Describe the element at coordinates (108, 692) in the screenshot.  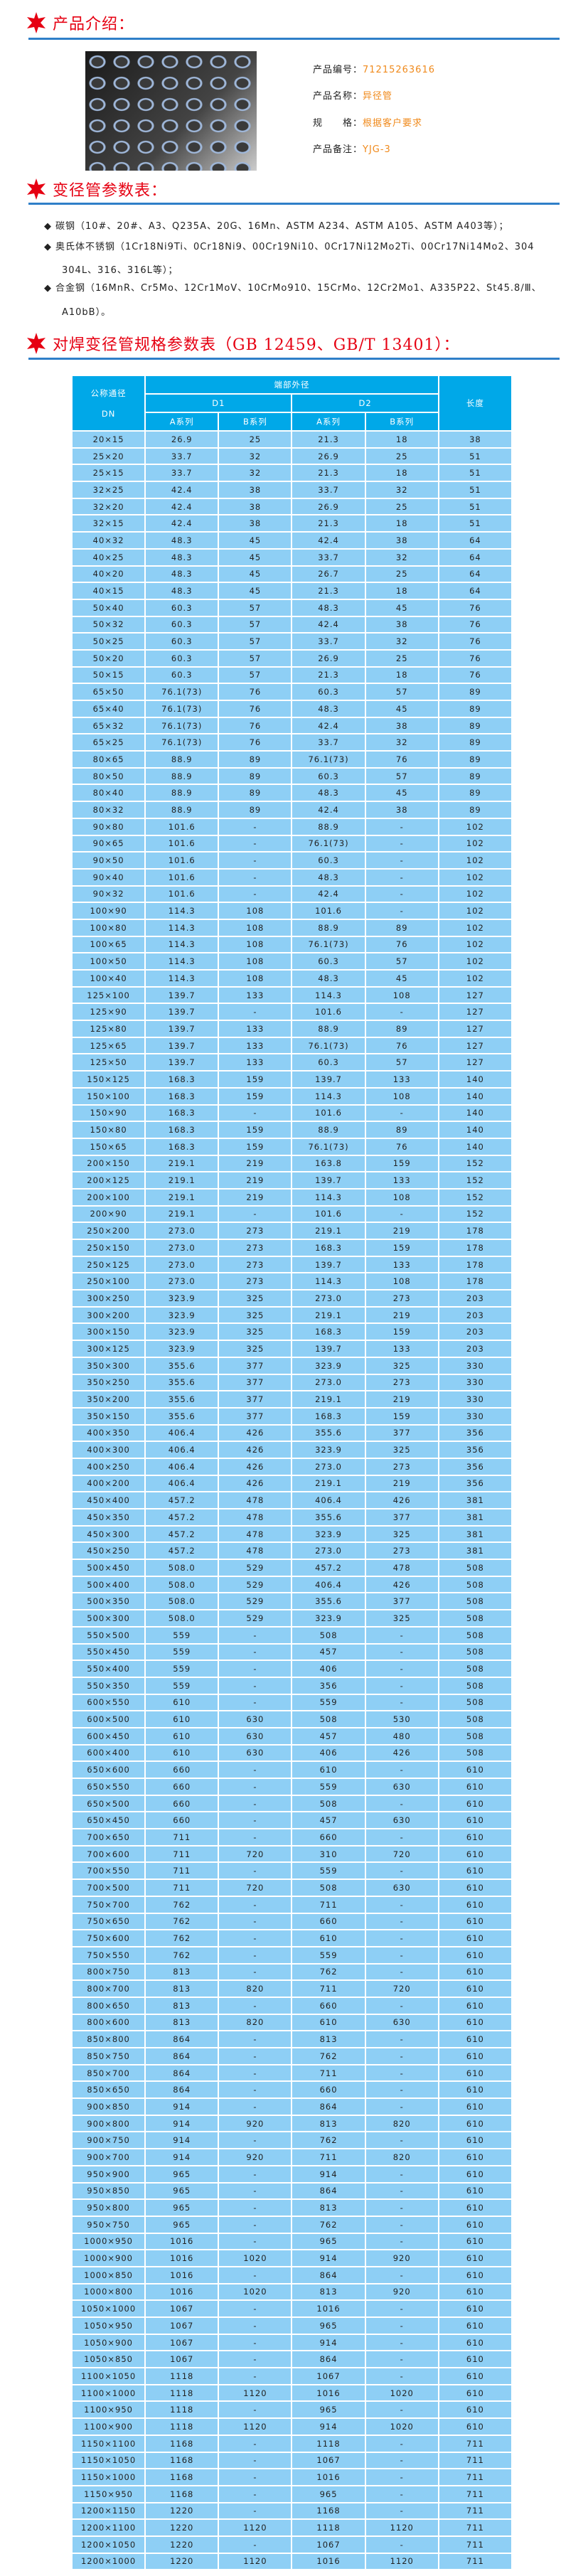
I see `cell-dn: 65×50` at that location.